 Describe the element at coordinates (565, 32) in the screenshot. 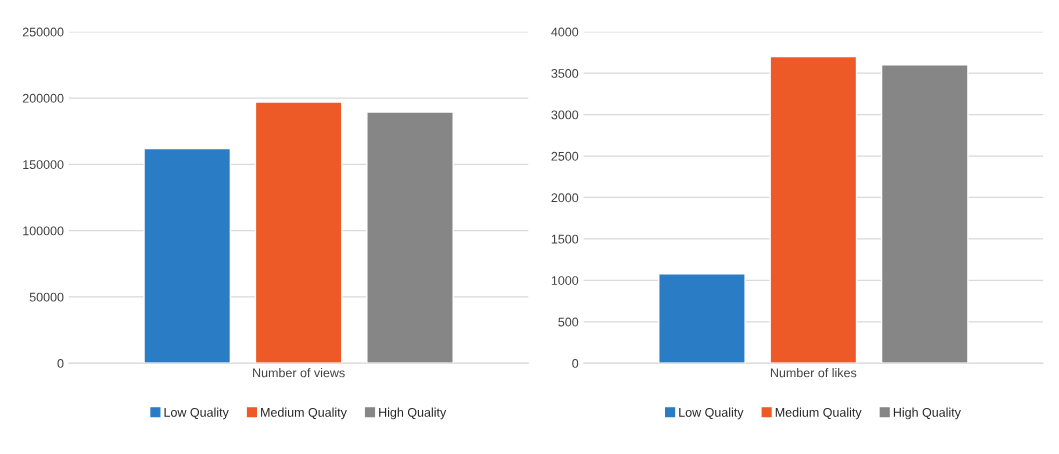

I see `y-tick-label: 4000` at that location.